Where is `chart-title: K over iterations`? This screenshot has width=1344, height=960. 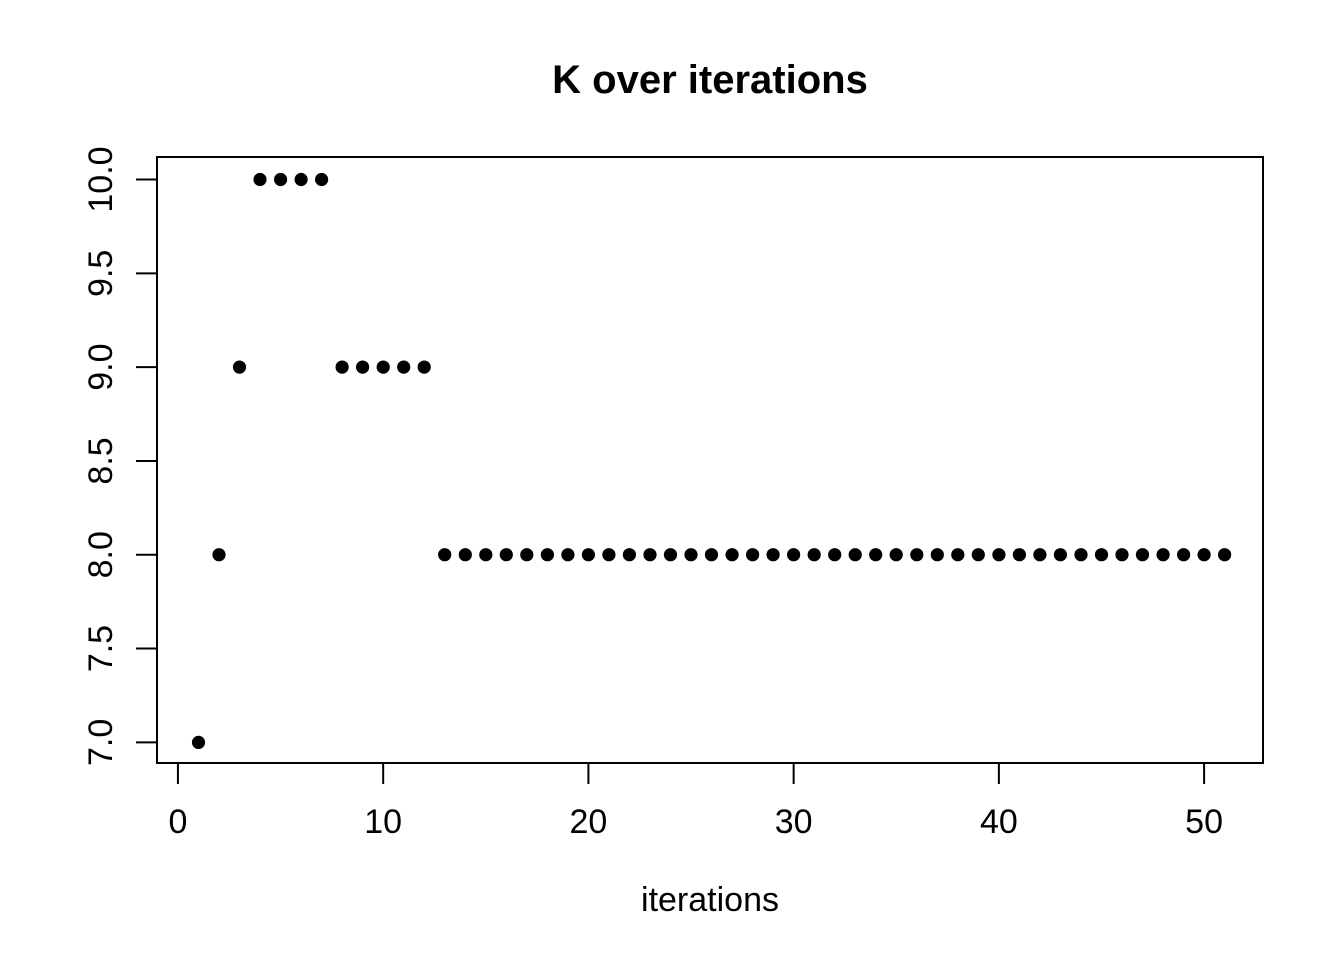 chart-title: K over iterations is located at coordinates (710, 80).